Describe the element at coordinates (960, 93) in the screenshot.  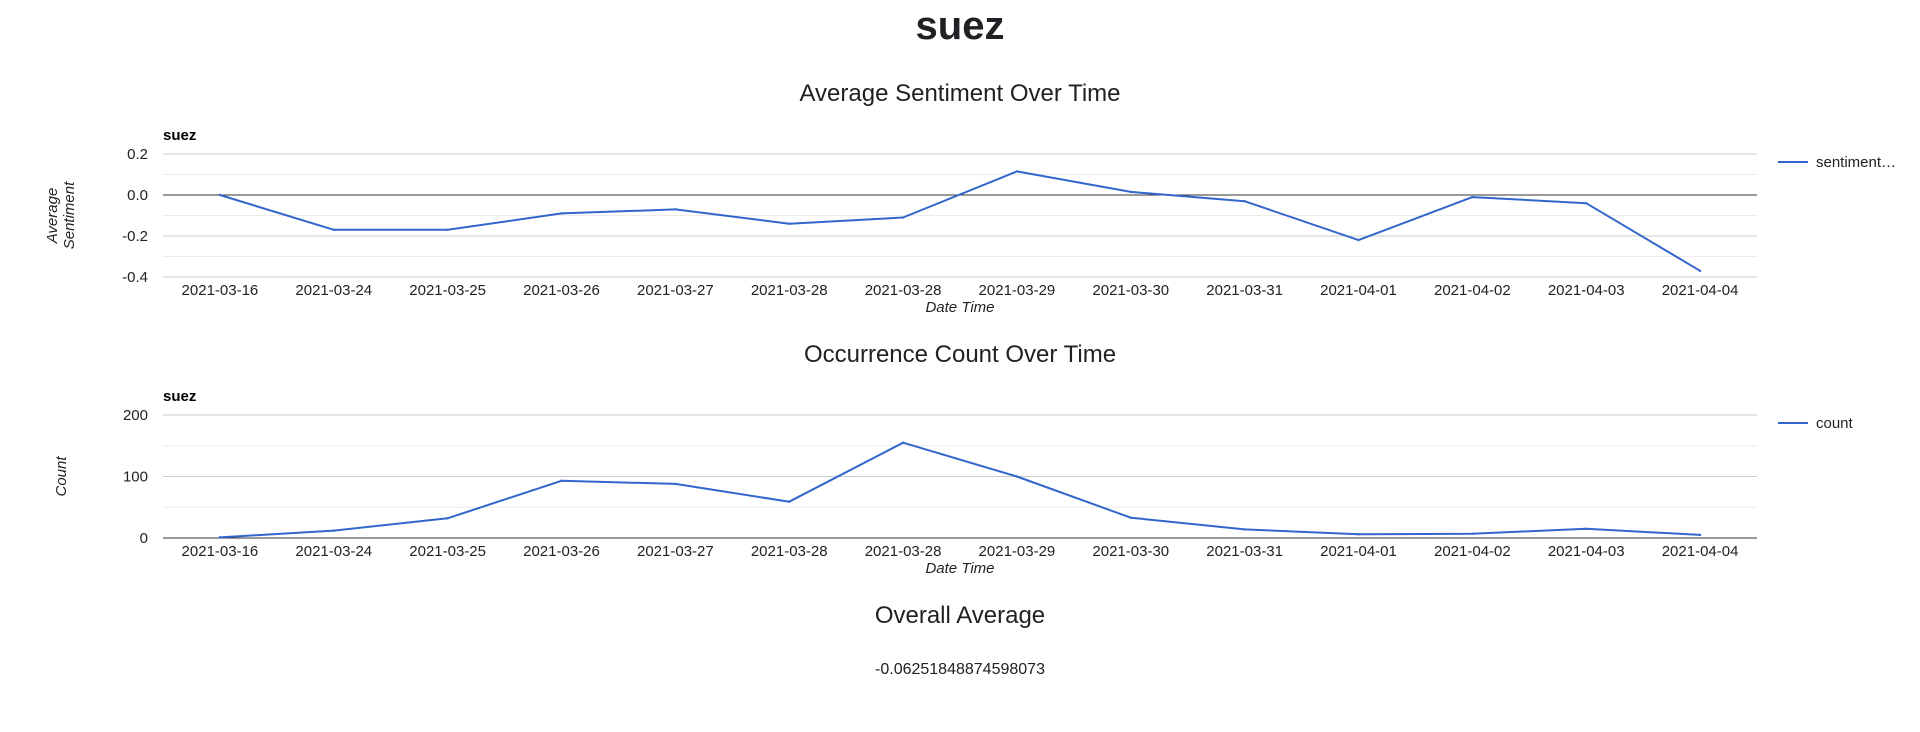
I see `sentiment-chart-title: Average Sentiment Over Time` at that location.